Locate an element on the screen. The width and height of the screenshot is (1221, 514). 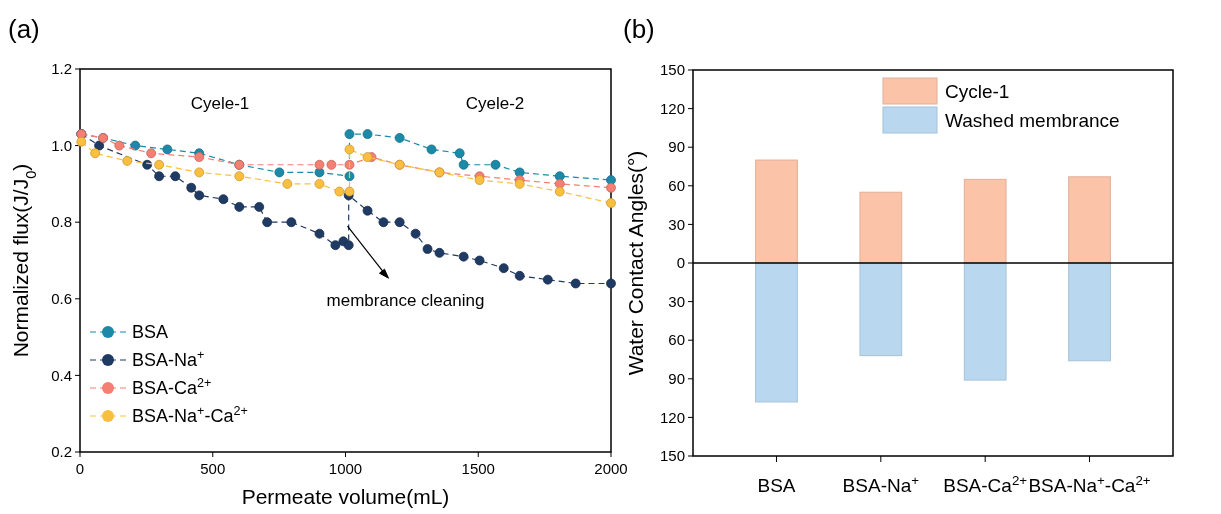
x-tick-label: BSA-Na$^{+}$-Ca$^{2+}$ is located at coordinates (1089, 484).